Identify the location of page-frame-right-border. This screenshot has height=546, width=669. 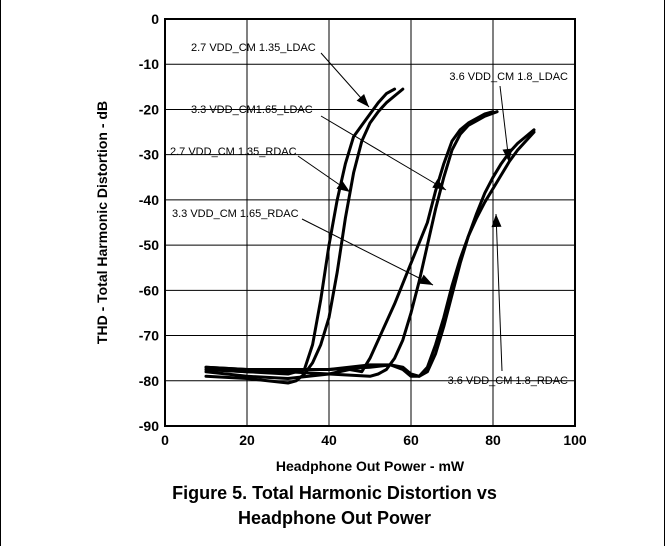
(664, 273).